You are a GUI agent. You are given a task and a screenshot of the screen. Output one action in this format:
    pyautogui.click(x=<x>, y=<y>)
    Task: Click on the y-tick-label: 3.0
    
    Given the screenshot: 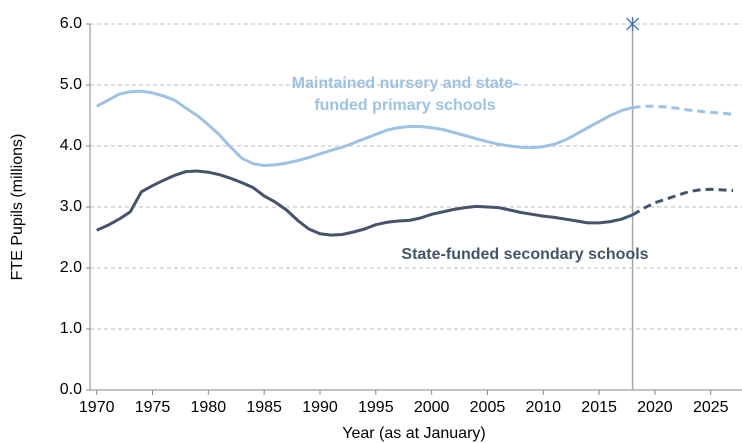 What is the action you would take?
    pyautogui.click(x=71, y=206)
    